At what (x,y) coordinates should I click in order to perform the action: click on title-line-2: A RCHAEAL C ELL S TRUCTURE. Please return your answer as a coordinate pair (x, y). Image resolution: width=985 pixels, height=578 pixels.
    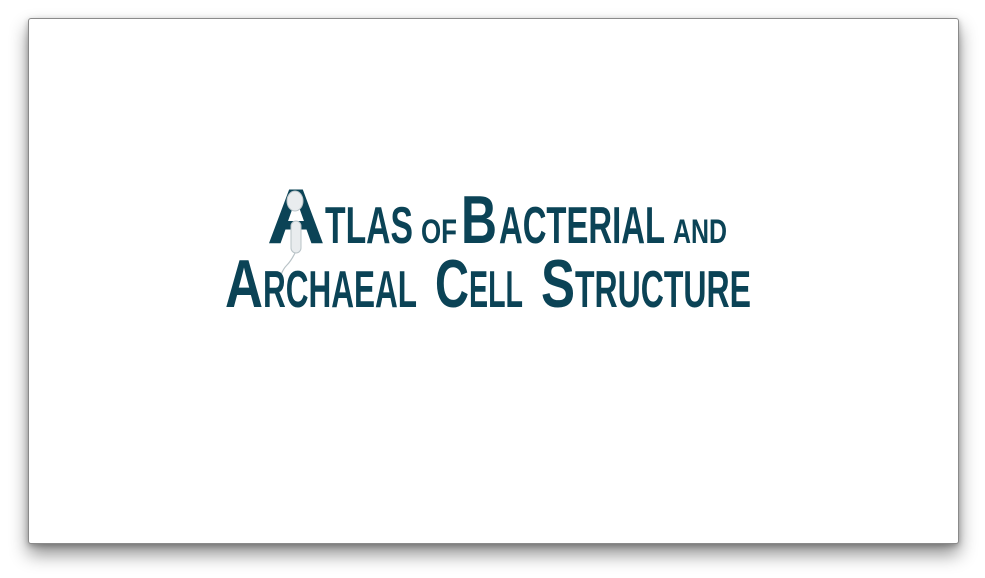
    Looking at the image, I should click on (488, 284).